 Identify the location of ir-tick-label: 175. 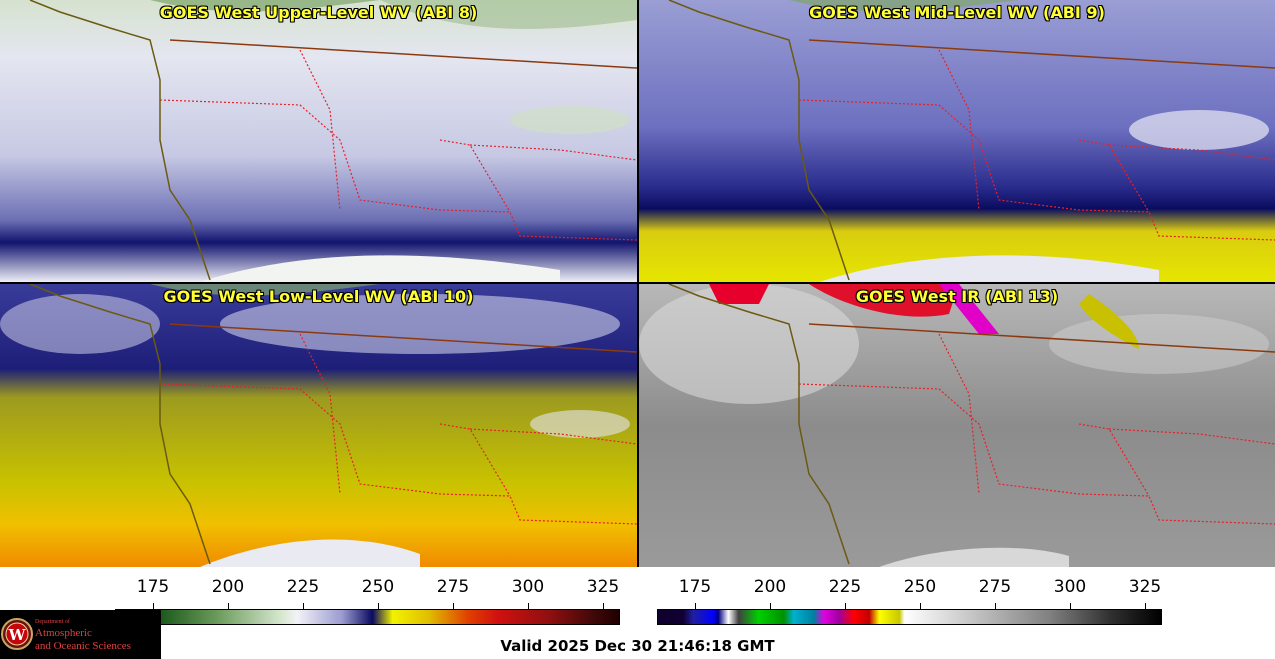
(695, 587).